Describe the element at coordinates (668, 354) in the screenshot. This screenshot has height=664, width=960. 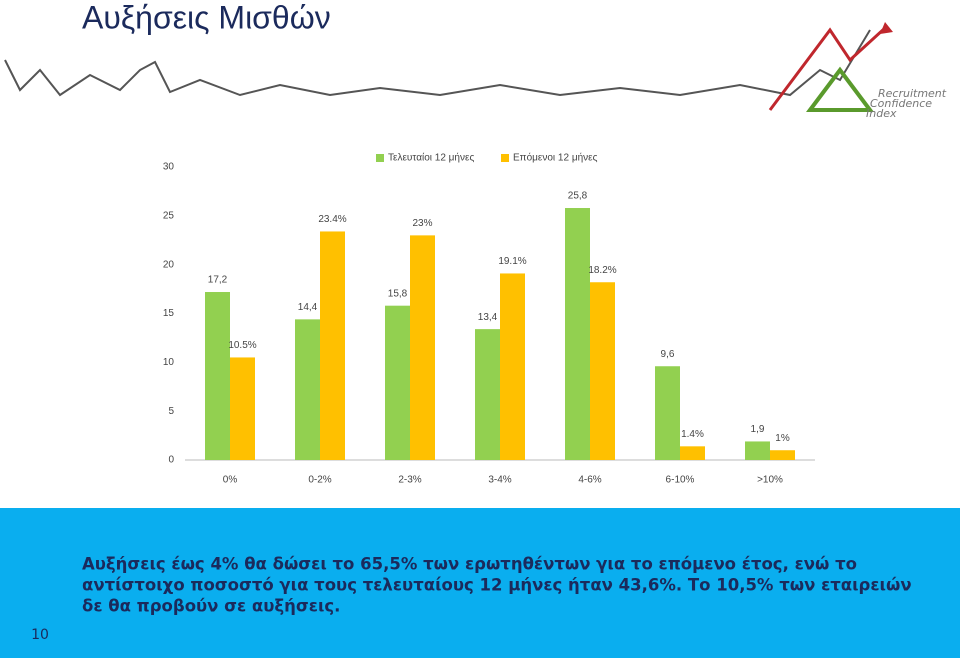
I see `data-label: 9,6` at that location.